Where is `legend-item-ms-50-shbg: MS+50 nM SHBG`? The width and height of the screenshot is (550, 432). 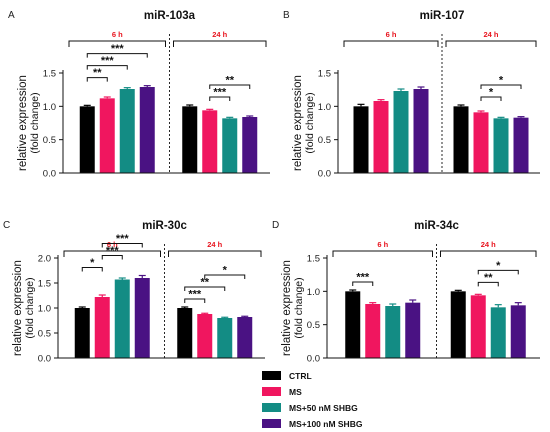 legend-item-ms-50-shbg: MS+50 nM SHBG is located at coordinates (312, 407).